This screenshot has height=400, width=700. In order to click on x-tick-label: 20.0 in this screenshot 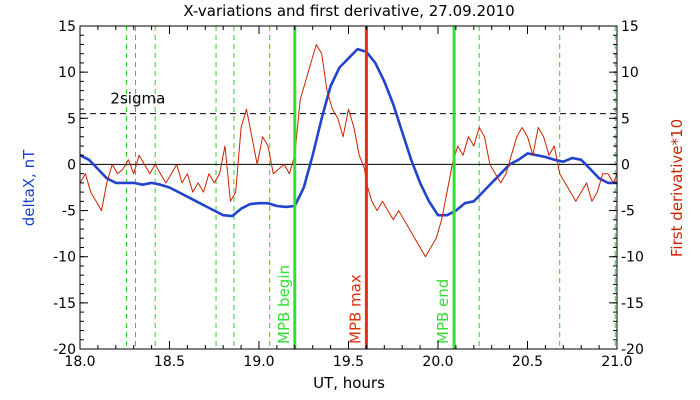, I will do `click(437, 362)`.